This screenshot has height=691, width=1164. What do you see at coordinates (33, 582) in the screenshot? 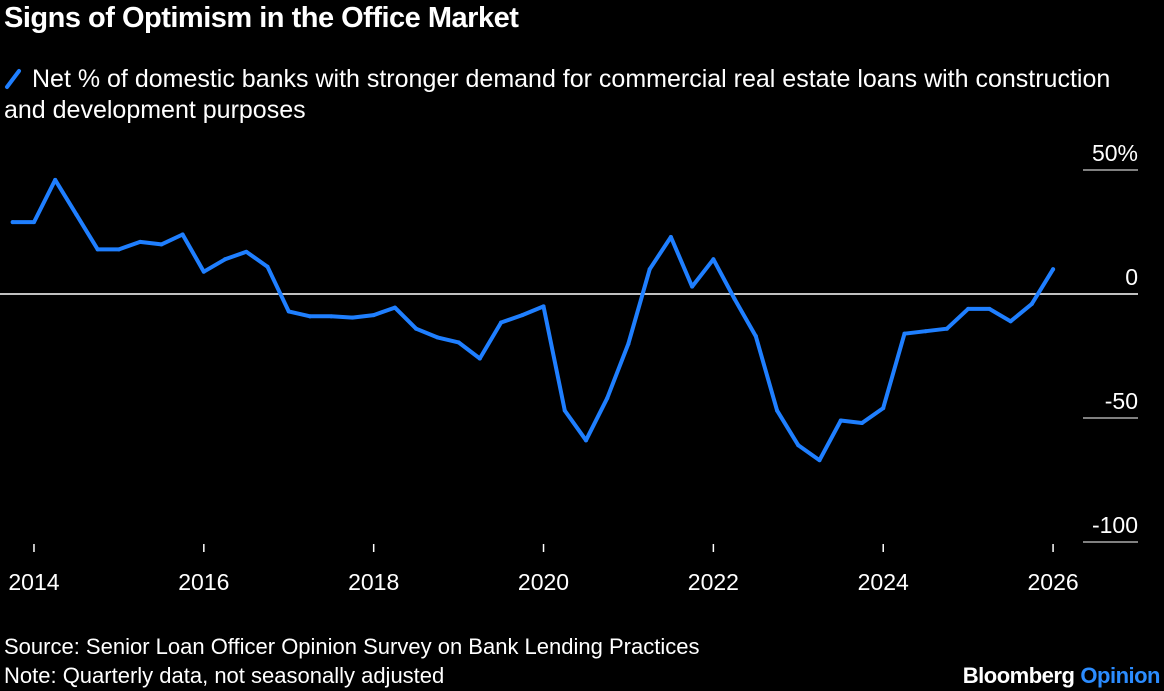
I see `x-tick-label: 2014` at bounding box center [33, 582].